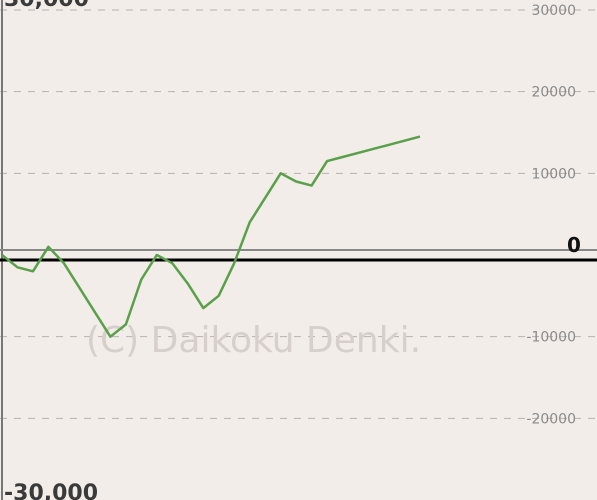 This screenshot has height=500, width=597. Describe the element at coordinates (46, 6) in the screenshot. I see `y-axis-top-label: 30,000` at that location.